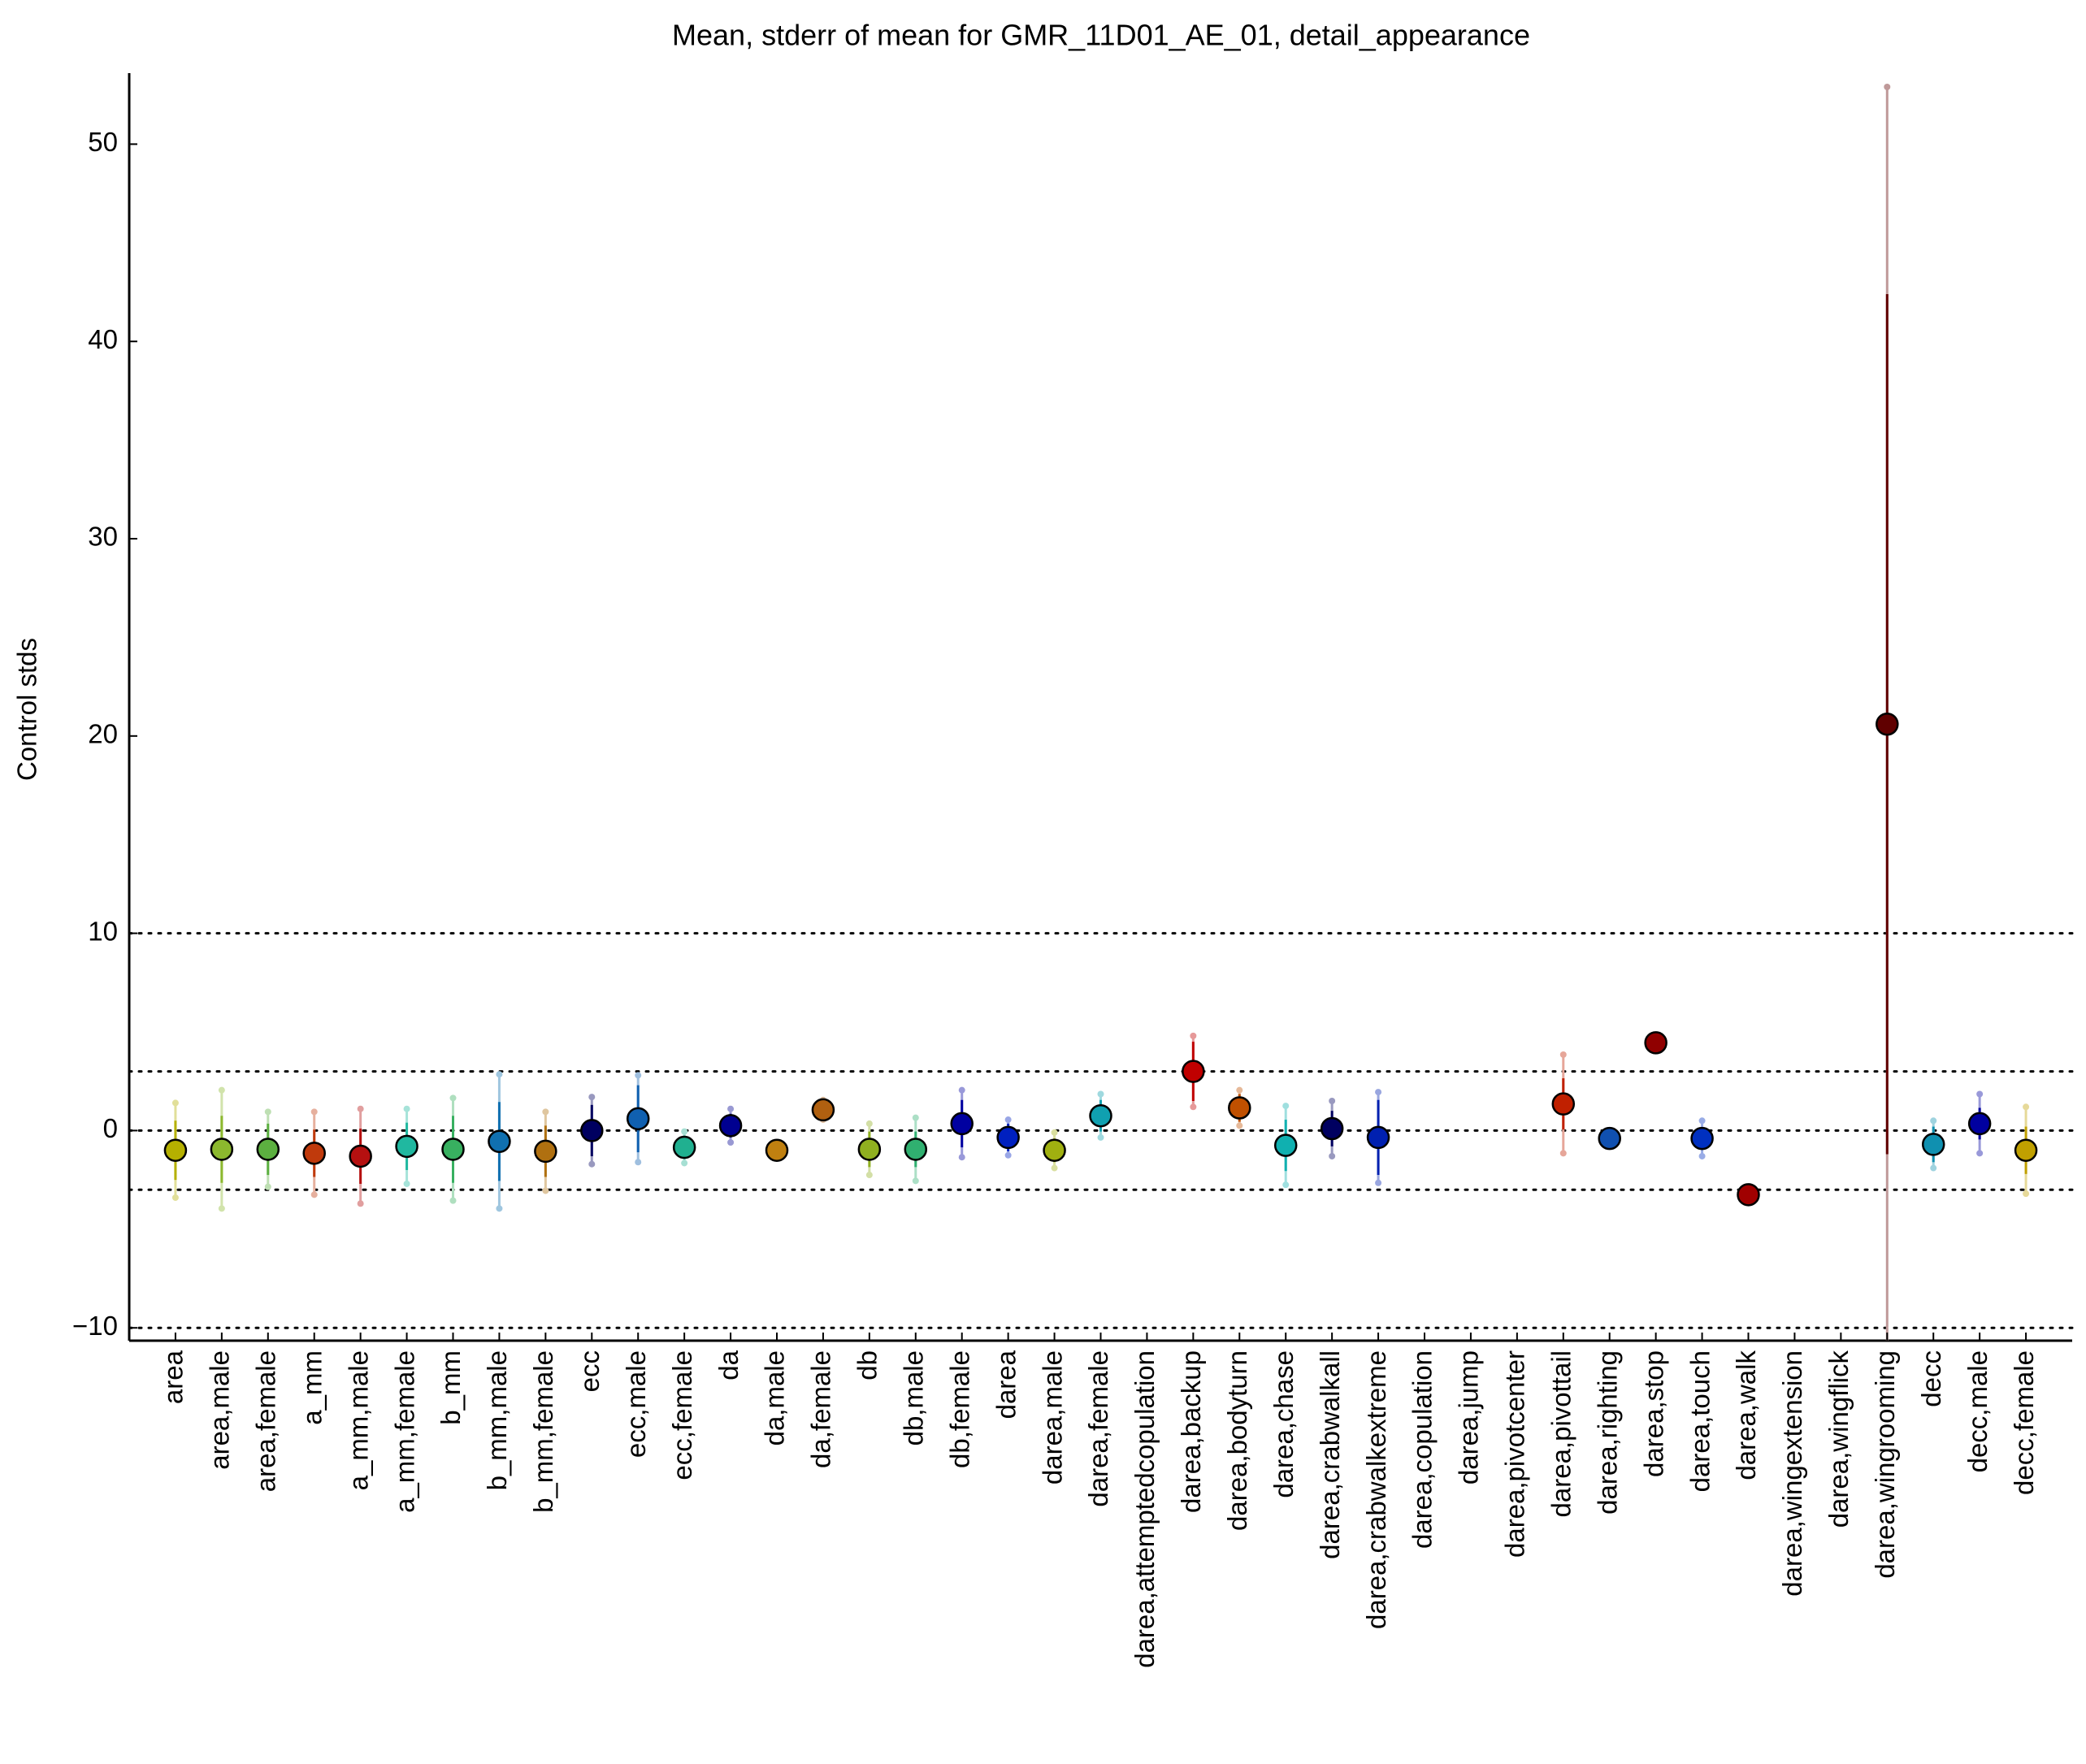  What do you see at coordinates (543, 1431) in the screenshot?
I see `x-tick-label: b_mm,female` at bounding box center [543, 1431].